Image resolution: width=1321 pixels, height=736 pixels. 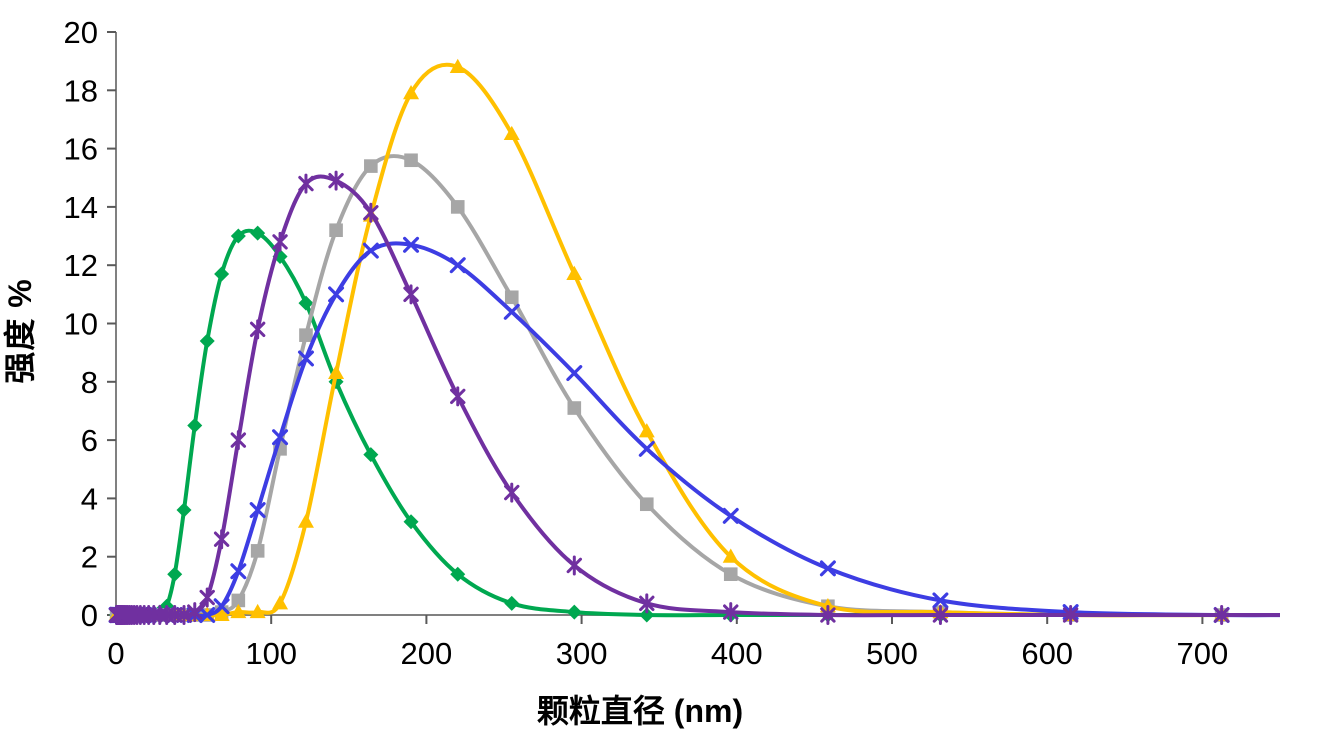 I want to click on x-tick-label: 500, so click(x=892, y=653).